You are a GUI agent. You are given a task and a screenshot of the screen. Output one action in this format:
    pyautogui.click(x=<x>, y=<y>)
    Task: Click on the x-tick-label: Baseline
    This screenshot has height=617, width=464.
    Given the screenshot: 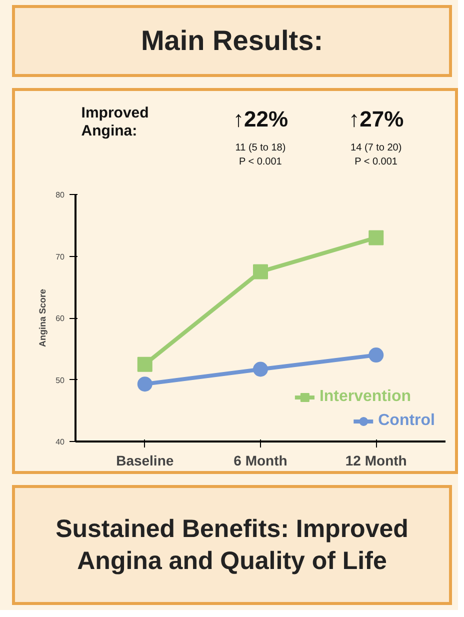 What is the action you would take?
    pyautogui.click(x=145, y=460)
    